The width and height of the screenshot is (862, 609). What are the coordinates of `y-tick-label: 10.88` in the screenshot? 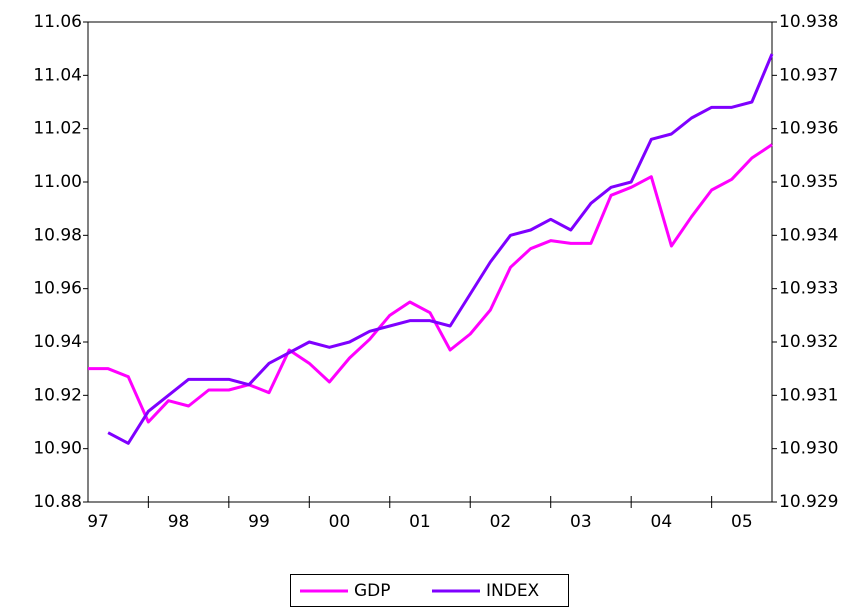 It's located at (57, 502).